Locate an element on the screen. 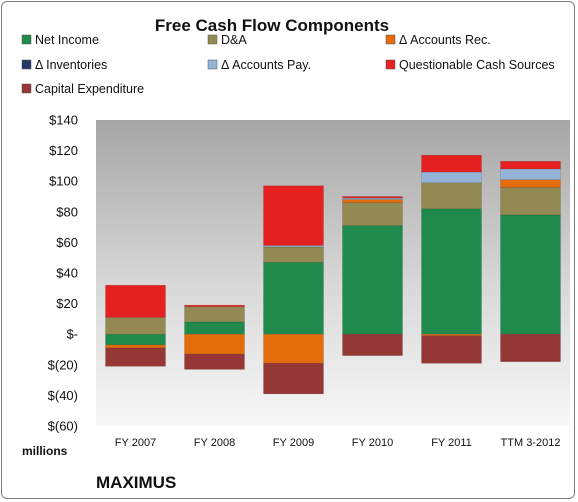 The image size is (578, 502). bar-accounts-rec-fy-2009 is located at coordinates (293, 348).